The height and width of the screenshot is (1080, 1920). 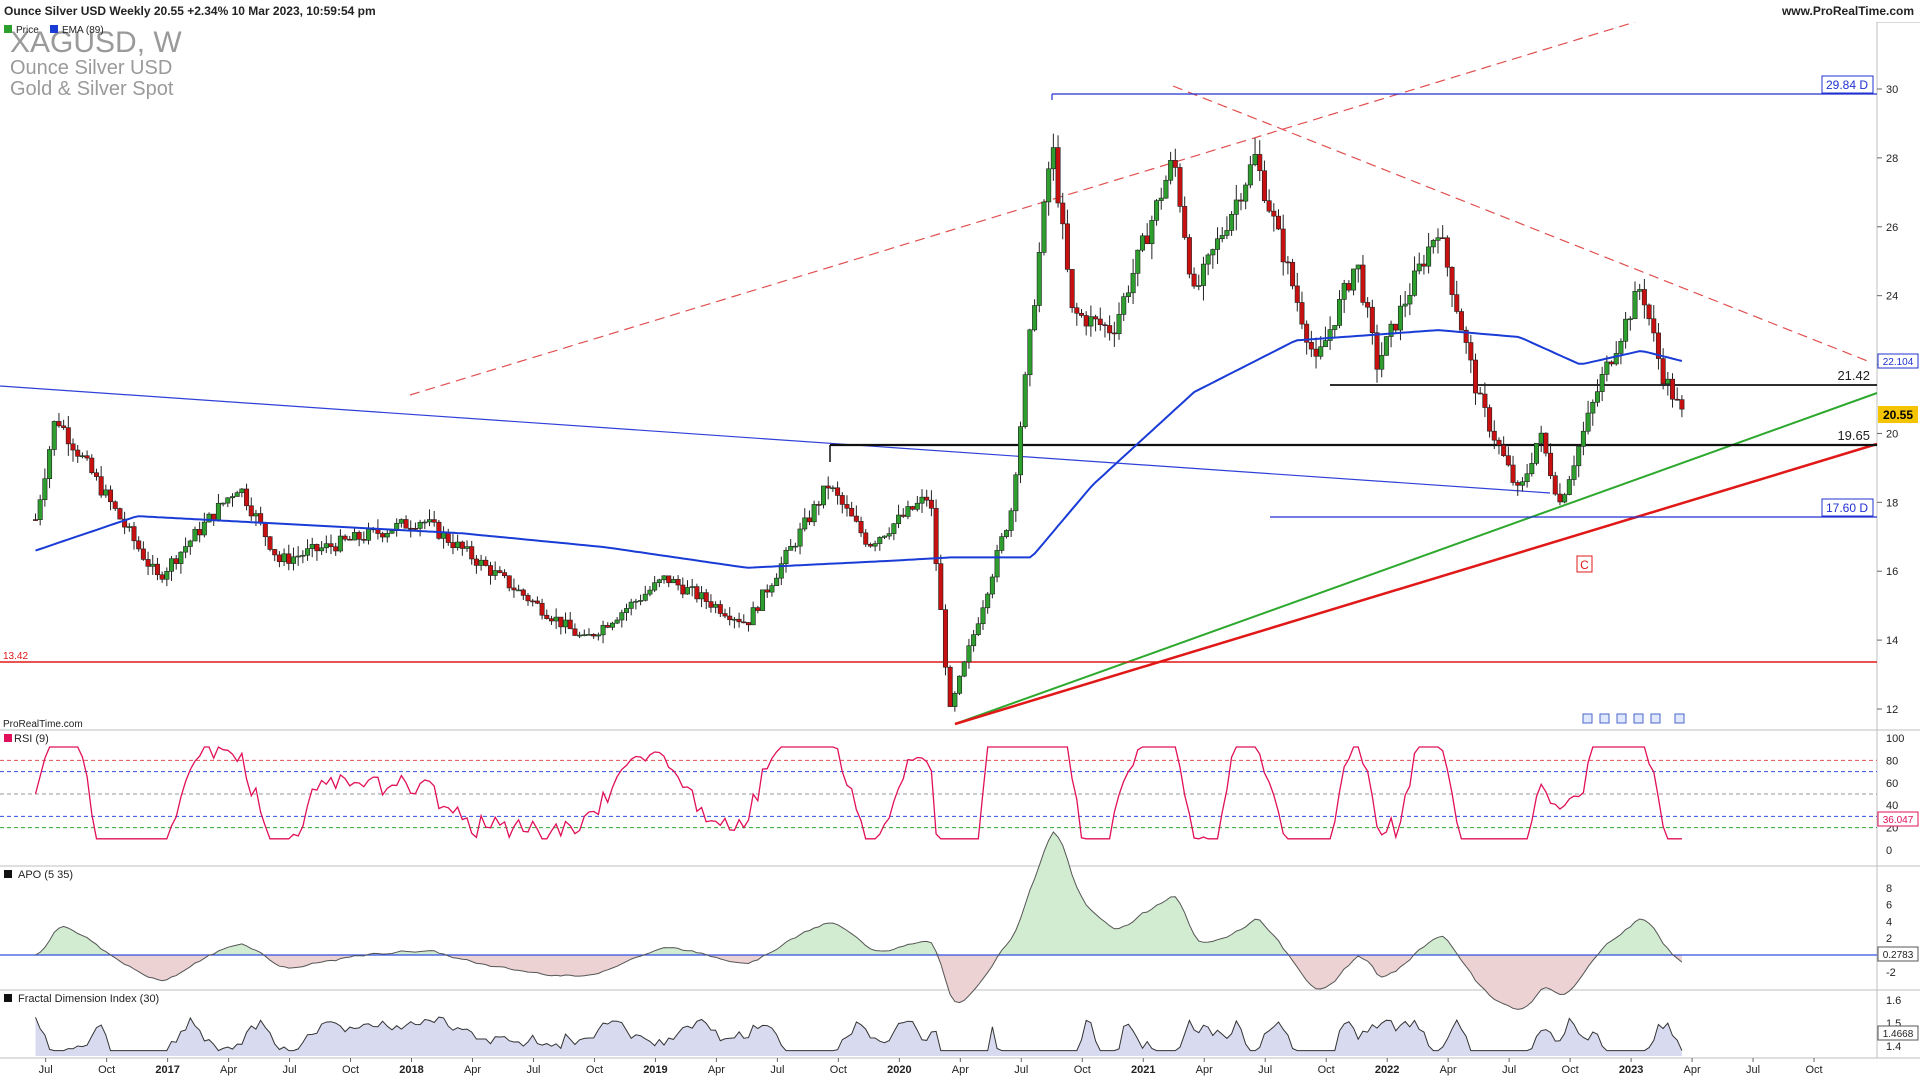 What do you see at coordinates (31, 739) in the screenshot?
I see `rsi-title: RSI (9)` at bounding box center [31, 739].